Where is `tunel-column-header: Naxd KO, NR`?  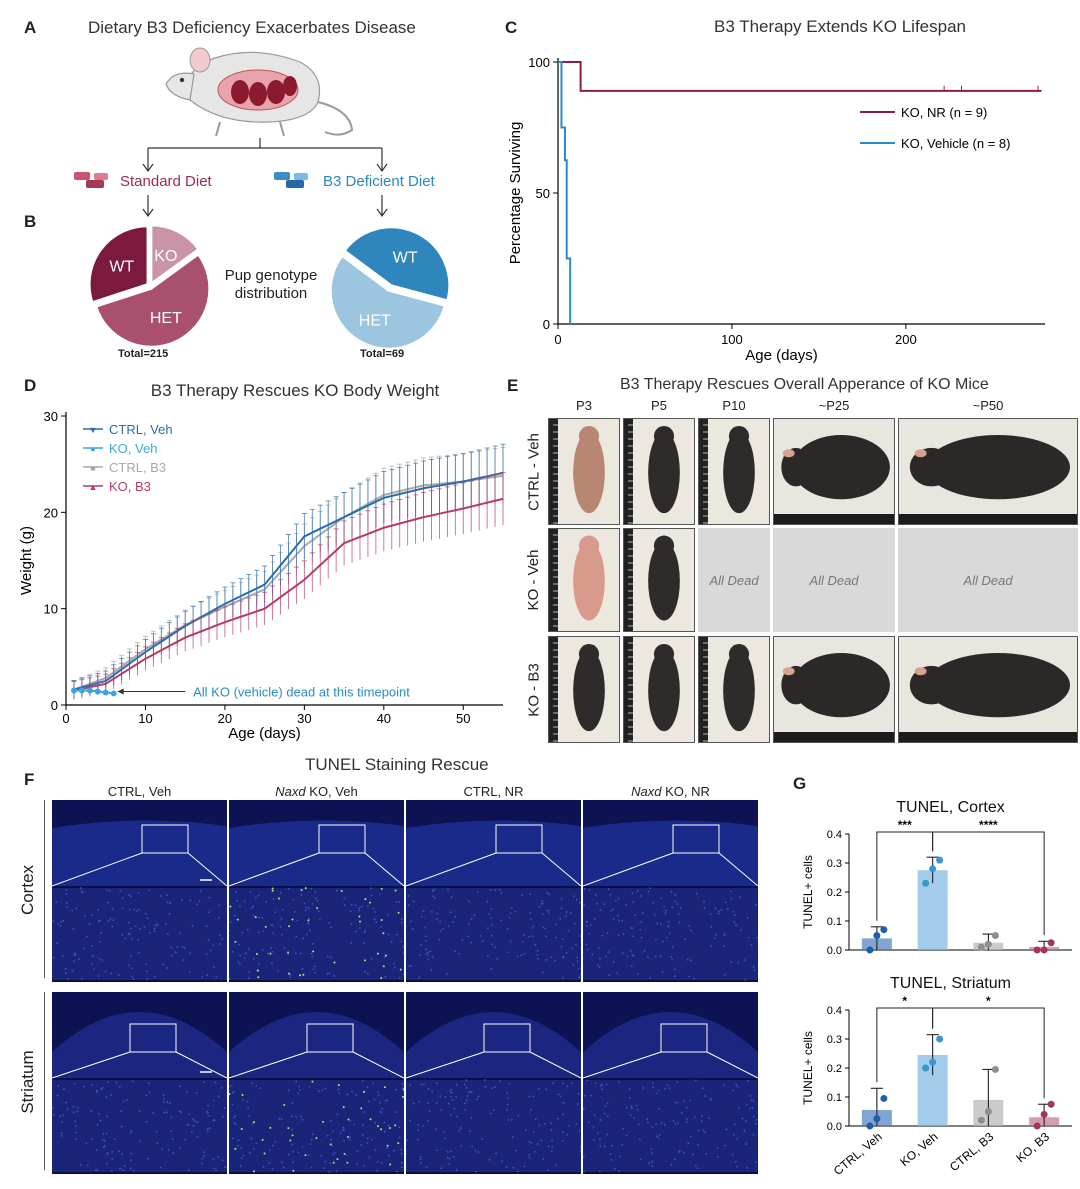 tunel-column-header: Naxd KO, NR is located at coordinates (670, 791).